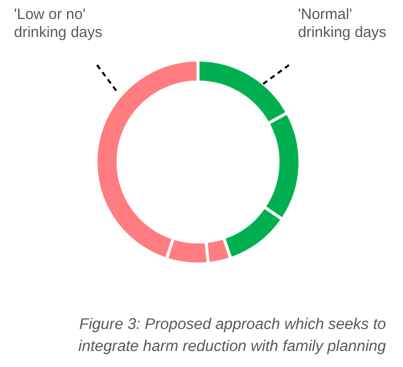  Describe the element at coordinates (59, 24) in the screenshot. I see `text: 'Low or no' drinking days` at that location.